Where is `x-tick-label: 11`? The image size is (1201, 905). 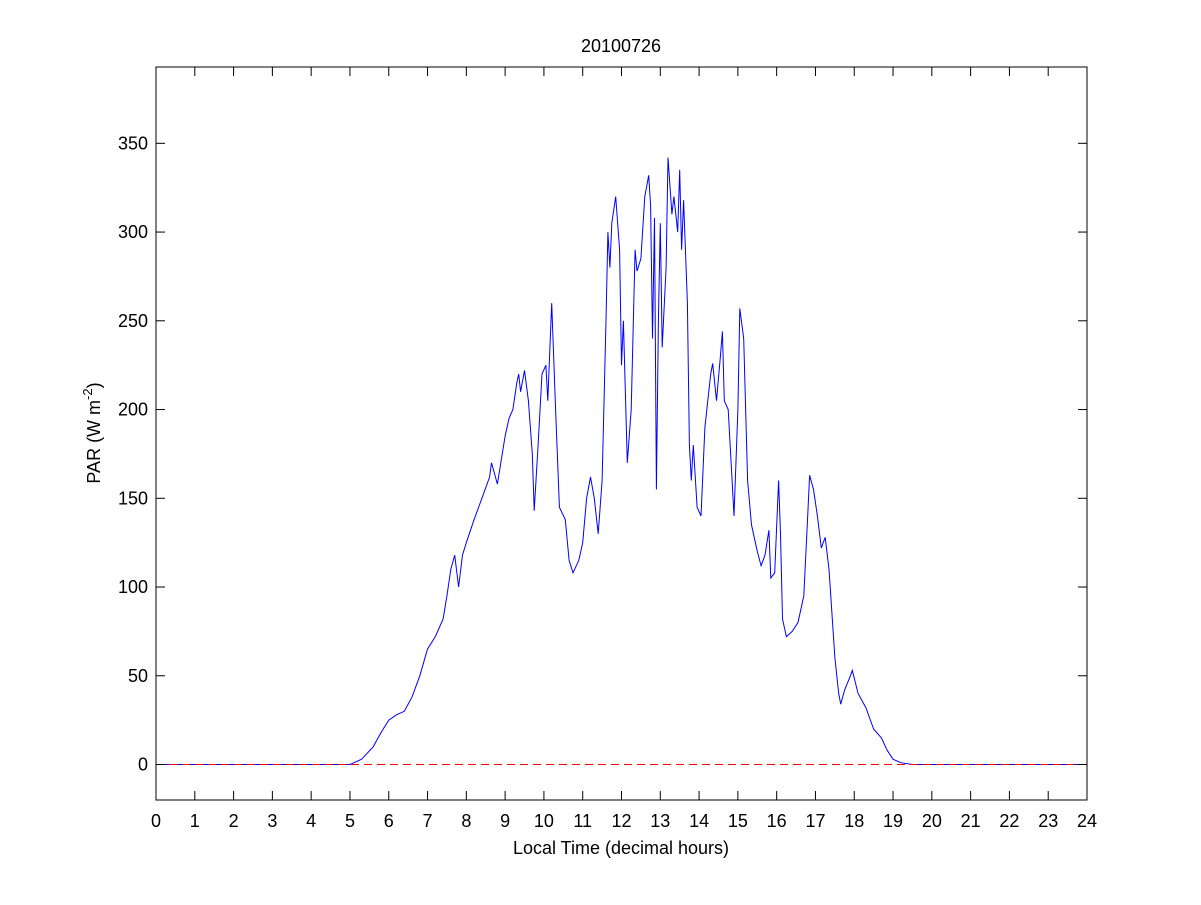
x-tick-label: 11 is located at coordinates (582, 821).